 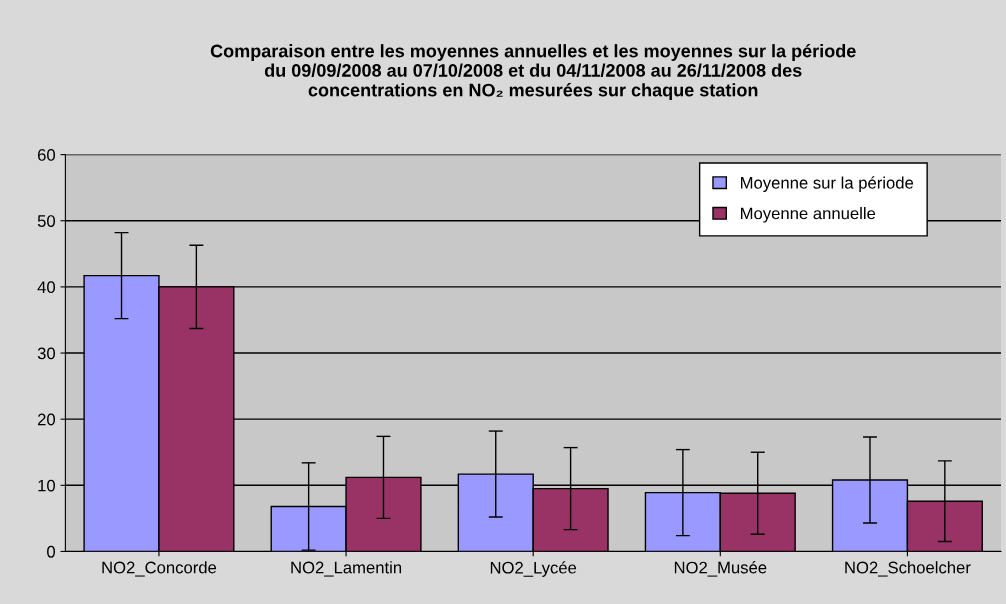 What do you see at coordinates (533, 72) in the screenshot?
I see `chart-title: Comparaison entre les moyennes annuelles et les moyennes sur la période du 09/09/2008 au 07/10/2008 et du 04/11/2008 au 26/11/2008 des concentrations en NO₂ mesurées sur chaque station` at bounding box center [533, 72].